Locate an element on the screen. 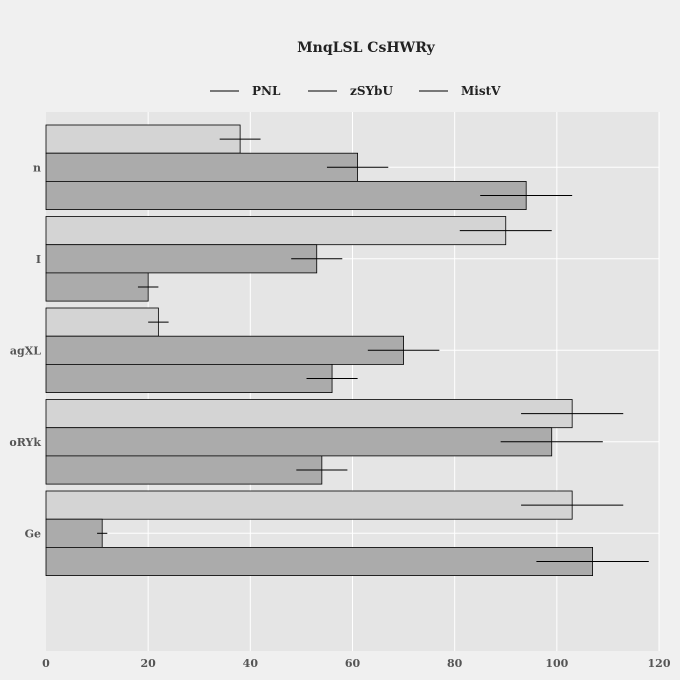 The image size is (680, 680). x-tick-label-2: 40 is located at coordinates (251, 663).